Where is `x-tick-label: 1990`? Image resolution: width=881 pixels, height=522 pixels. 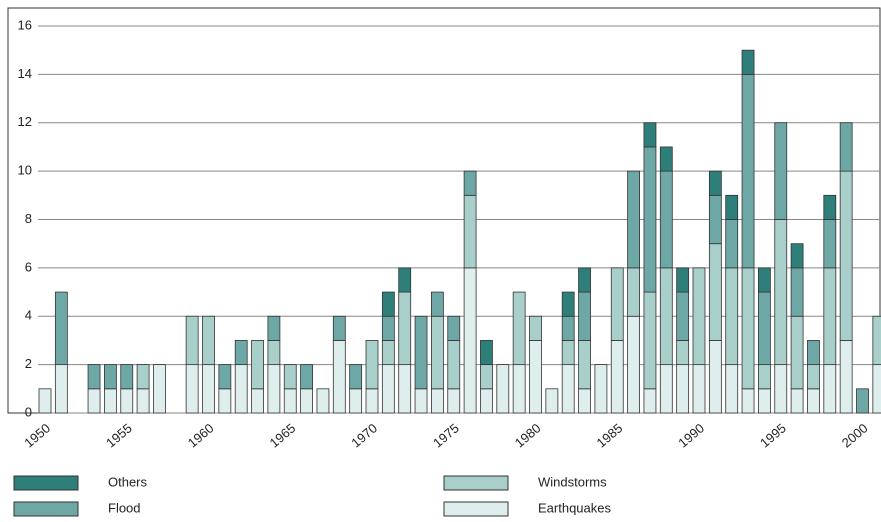
x-tick-label: 1990 is located at coordinates (691, 435).